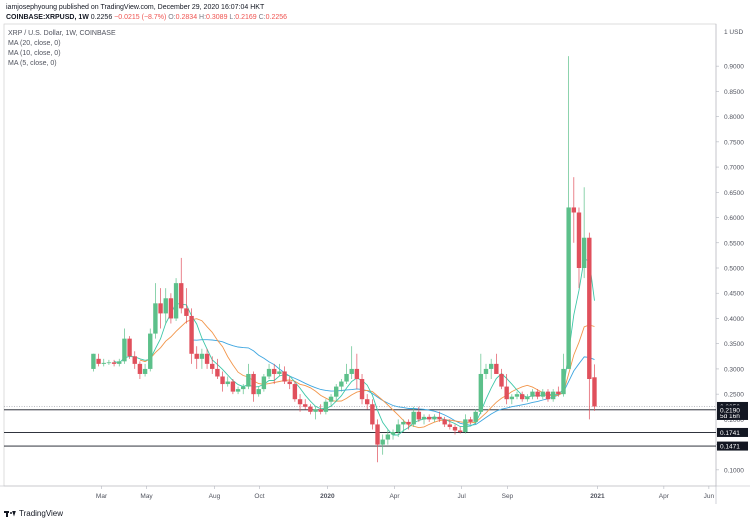 The width and height of the screenshot is (750, 524). Describe the element at coordinates (262, 17) in the screenshot. I see `close-label: C:` at that location.